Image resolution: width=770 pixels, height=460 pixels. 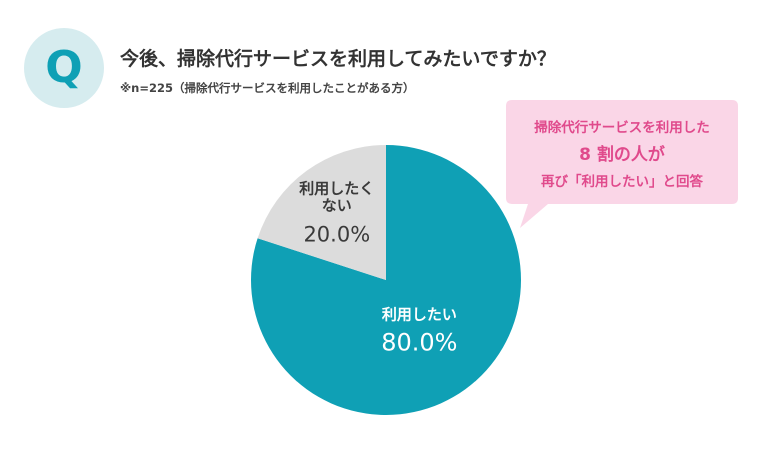 What do you see at coordinates (419, 314) in the screenshot?
I see `pie-label-0-line-0: 利用したい` at bounding box center [419, 314].